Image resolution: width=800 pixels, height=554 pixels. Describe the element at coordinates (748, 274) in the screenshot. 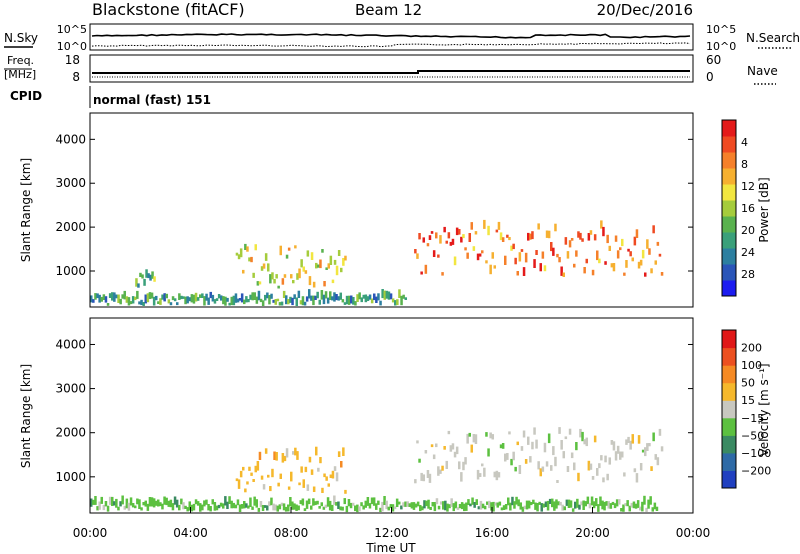

I see `colorbar-tick-label: 28` at that location.